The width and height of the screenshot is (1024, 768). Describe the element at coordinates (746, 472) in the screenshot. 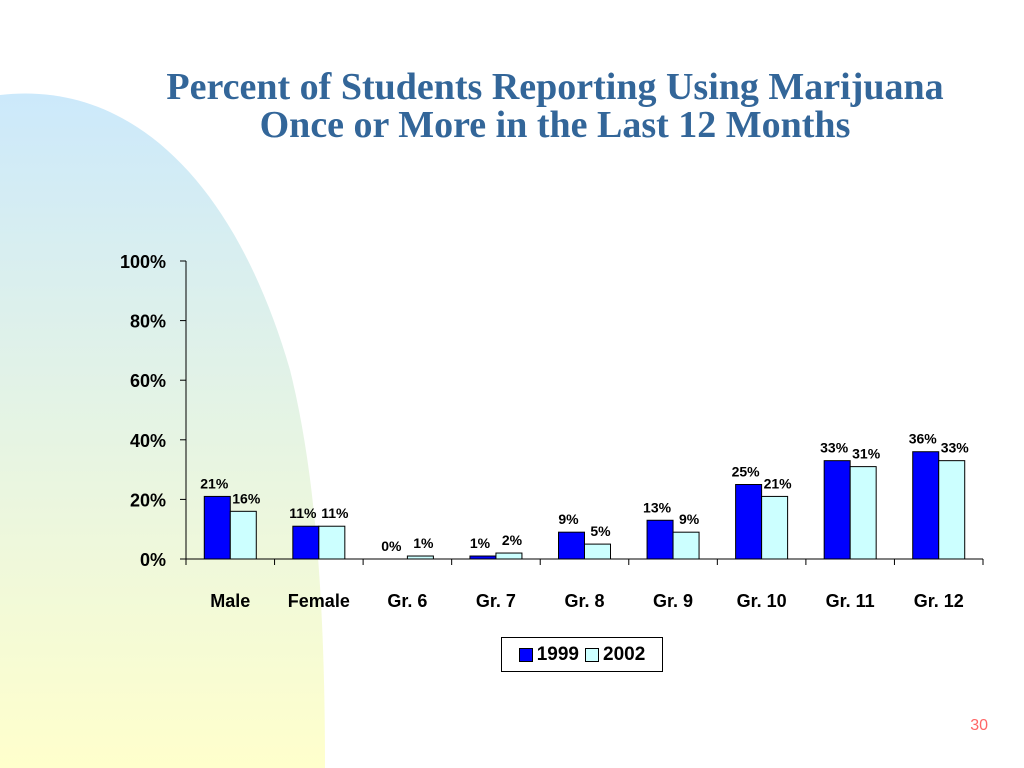

I see `data-label-1999: 25%` at that location.